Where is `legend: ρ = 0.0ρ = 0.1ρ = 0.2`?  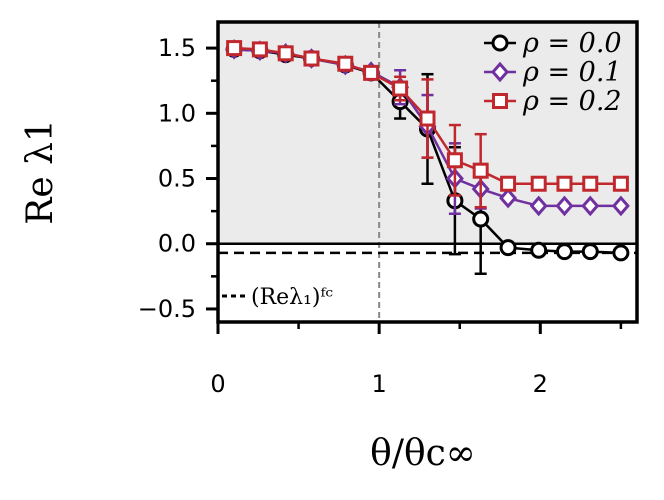 legend: ρ = 0.0ρ = 0.1ρ = 0.2 is located at coordinates (553, 72).